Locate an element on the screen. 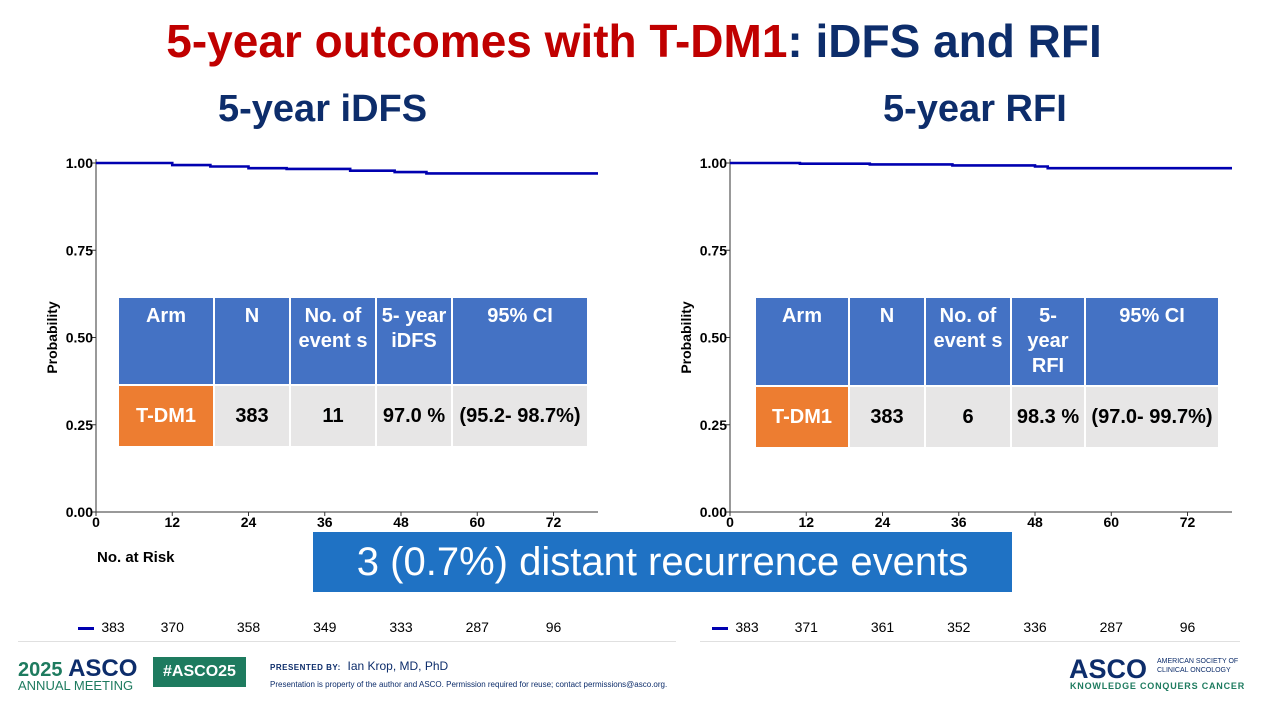  risk-count: 352 is located at coordinates (959, 627).